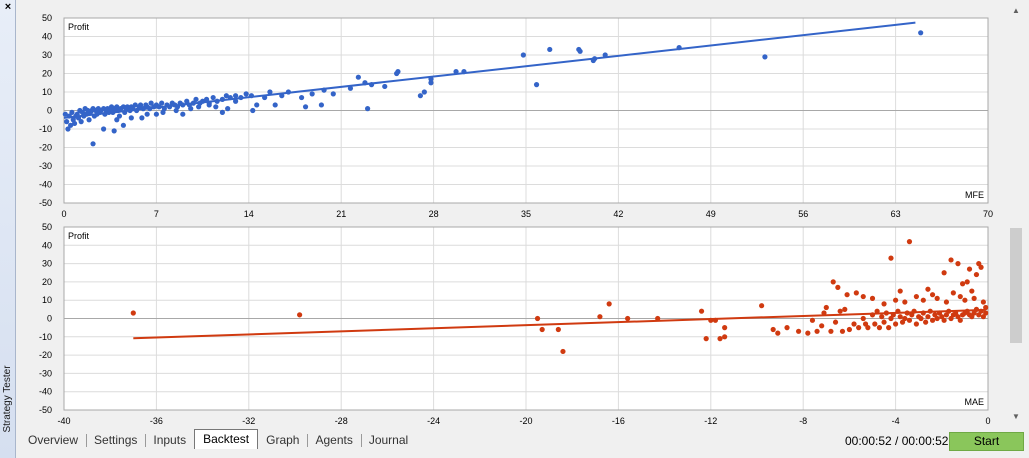 The width and height of the screenshot is (1029, 458). I want to click on x-tick-label: -36, so click(156, 421).